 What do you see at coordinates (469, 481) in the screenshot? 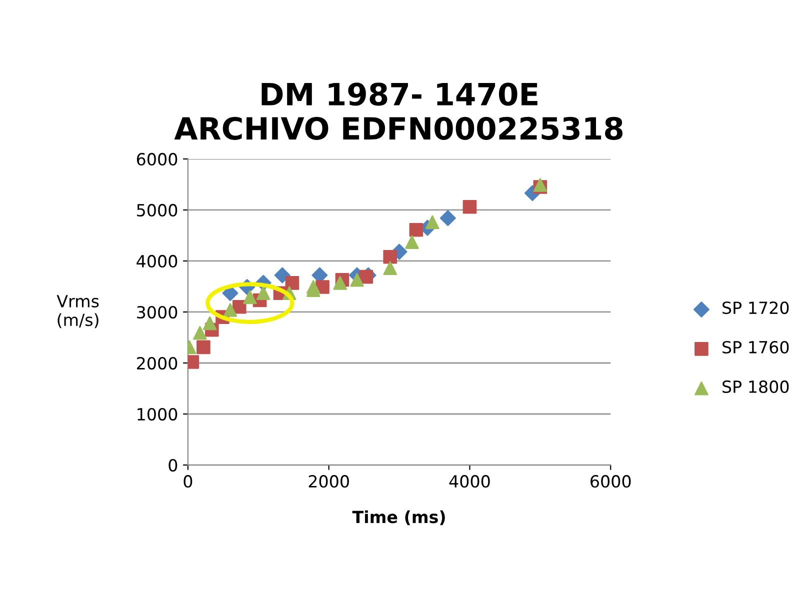
I see `x-tick-label: 4000` at bounding box center [469, 481].